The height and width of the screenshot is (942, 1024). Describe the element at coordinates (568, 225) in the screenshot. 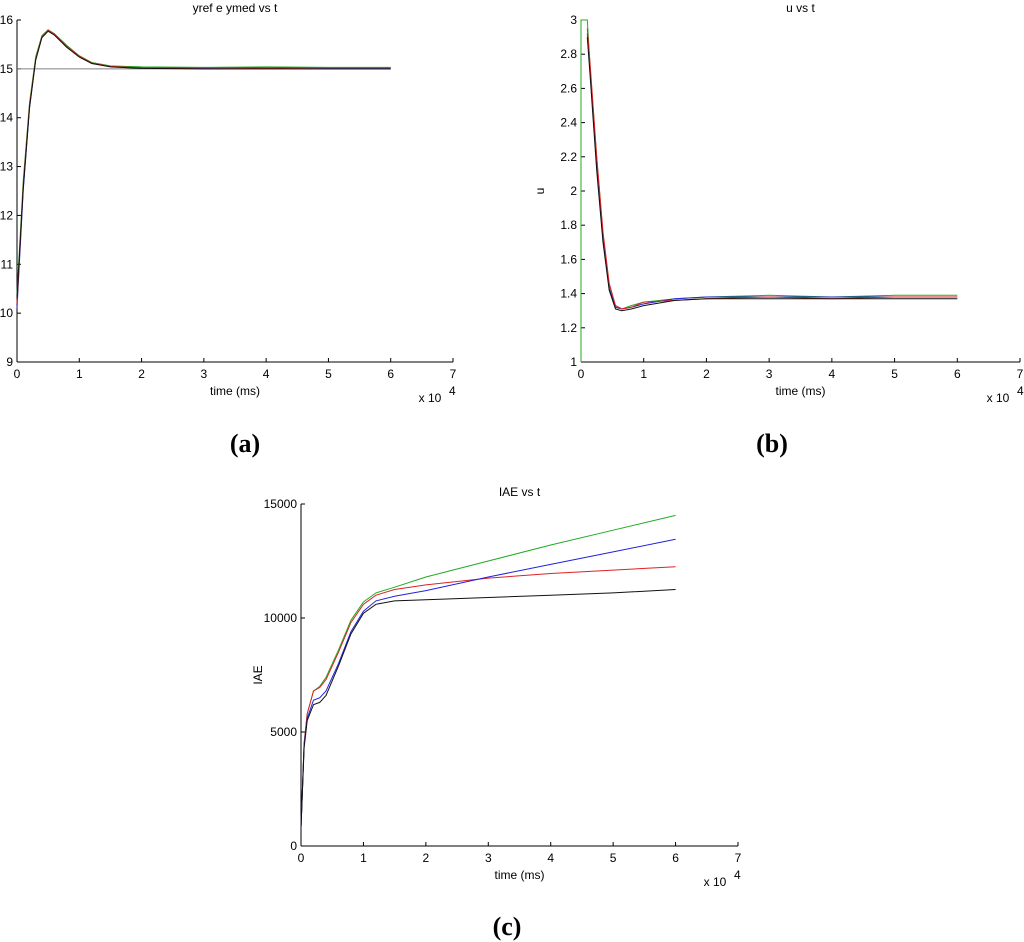

I see `y-tick-label: 1.8` at that location.